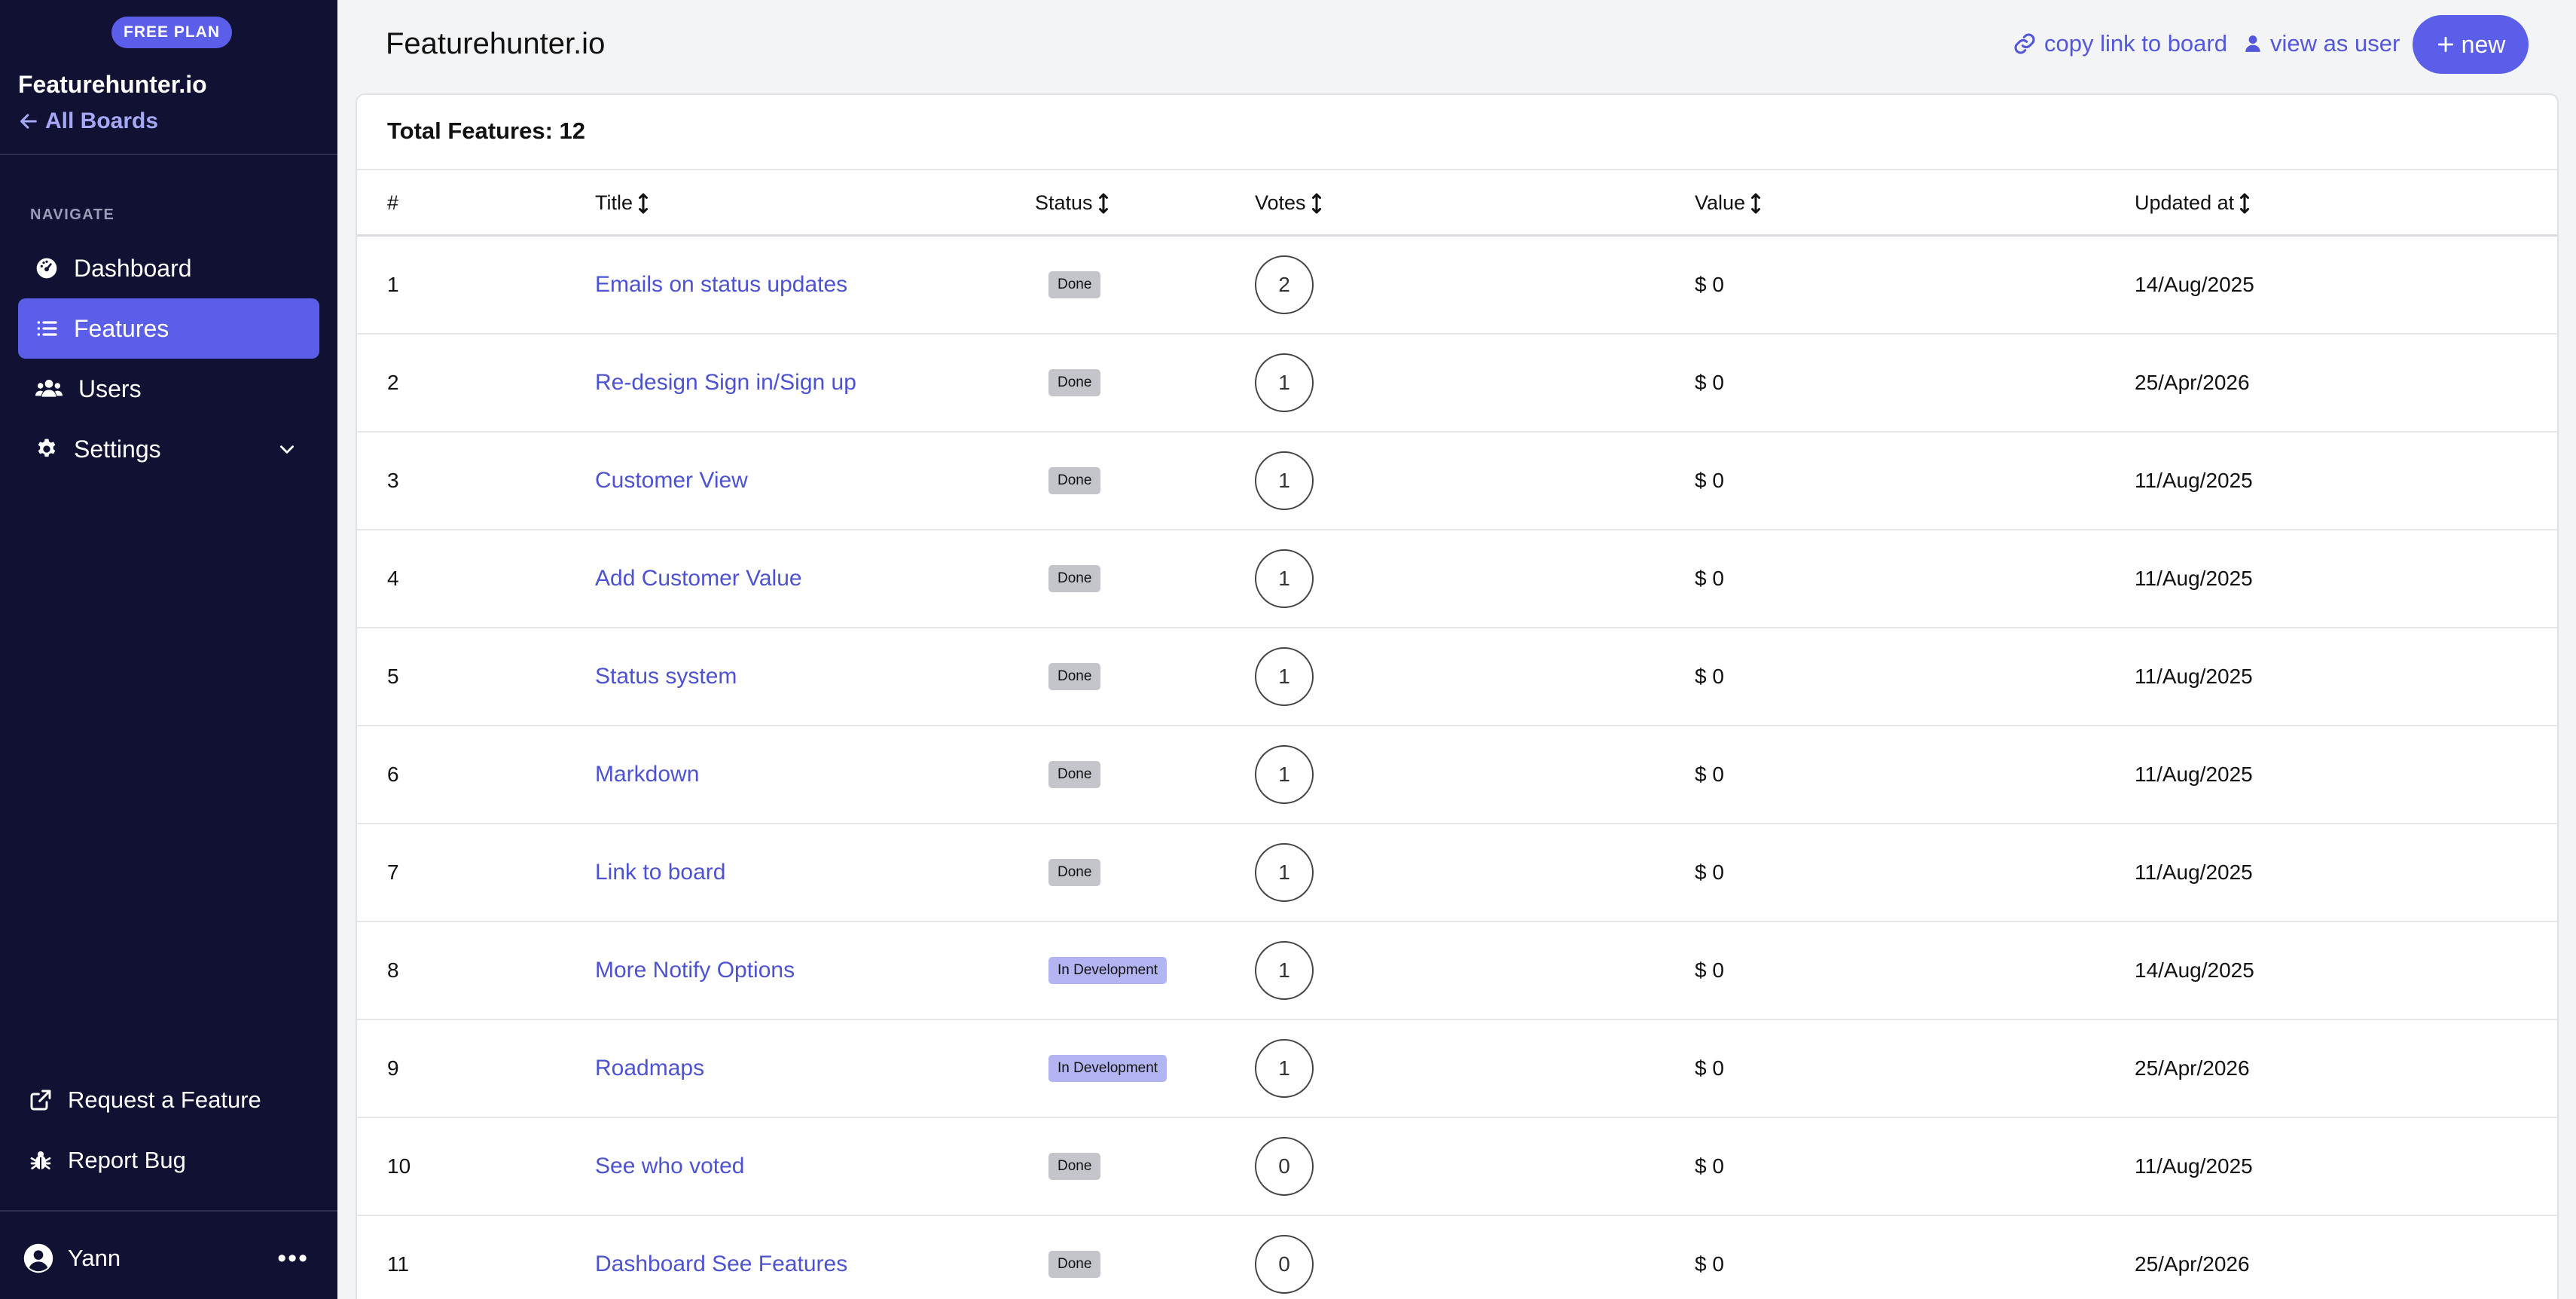 The height and width of the screenshot is (1299, 2576). What do you see at coordinates (2195, 285) in the screenshot?
I see `updated-at-cell: 14/Aug/2025` at bounding box center [2195, 285].